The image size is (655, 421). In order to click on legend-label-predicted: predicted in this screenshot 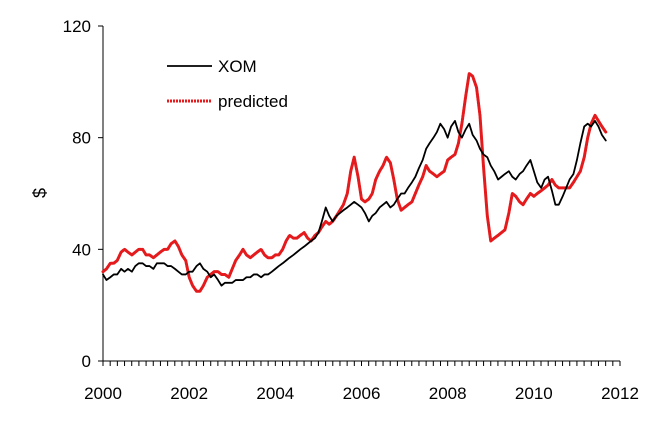, I will do `click(253, 101)`.